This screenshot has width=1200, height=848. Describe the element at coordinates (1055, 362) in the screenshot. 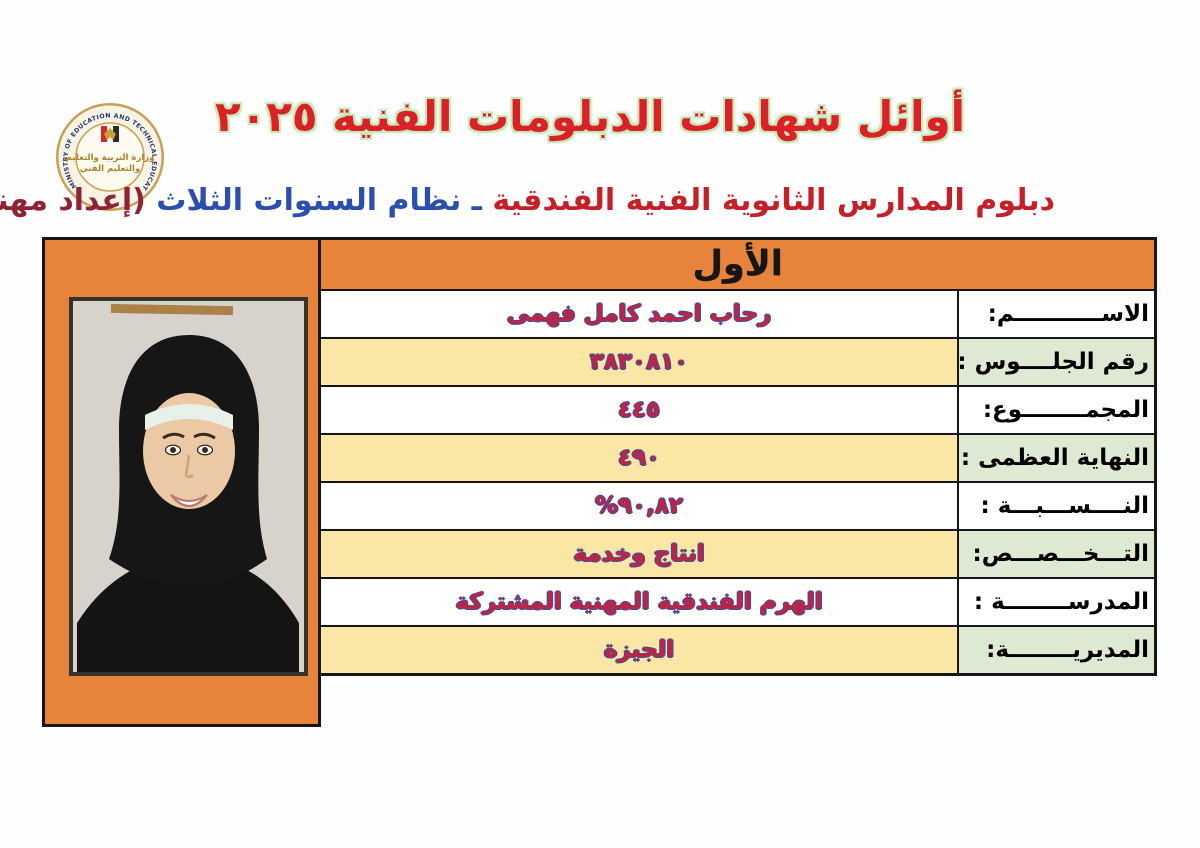

I see `seat-number-label: رقم الجلــــوس :` at that location.